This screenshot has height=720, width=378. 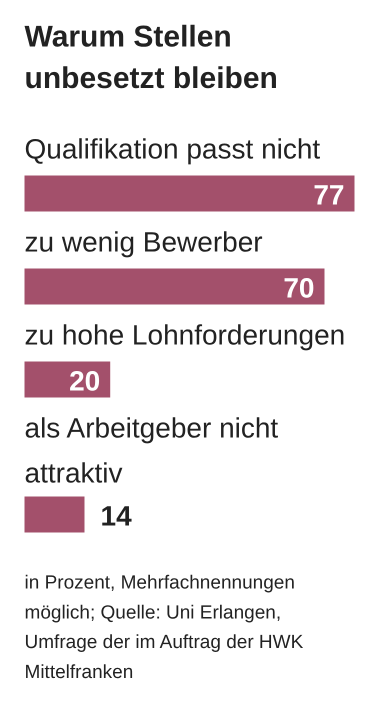 I want to click on y-tick-label: als Arbeitgeber nicht attraktiv, so click(x=151, y=450).